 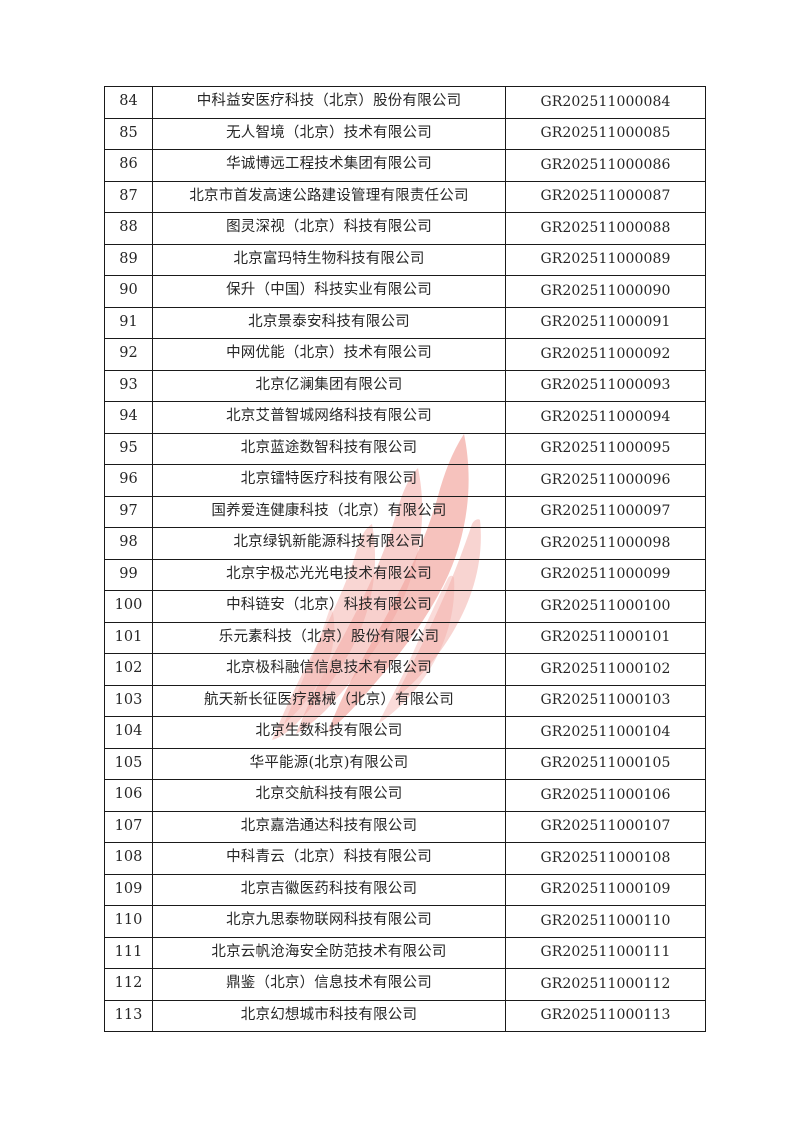 I want to click on enterprise-name-cell: 航天新长征医疗器械（北京）有限公司, so click(x=329, y=700).